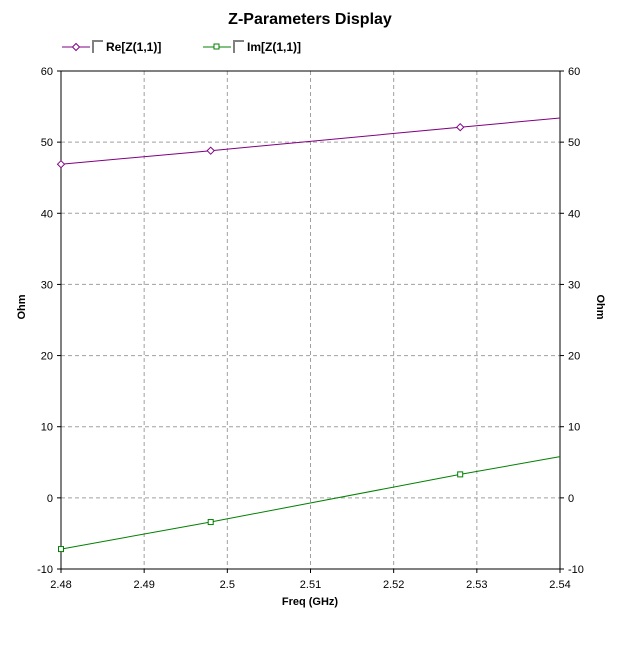 The image size is (631, 647). I want to click on y2-tick-label: 20, so click(574, 357).